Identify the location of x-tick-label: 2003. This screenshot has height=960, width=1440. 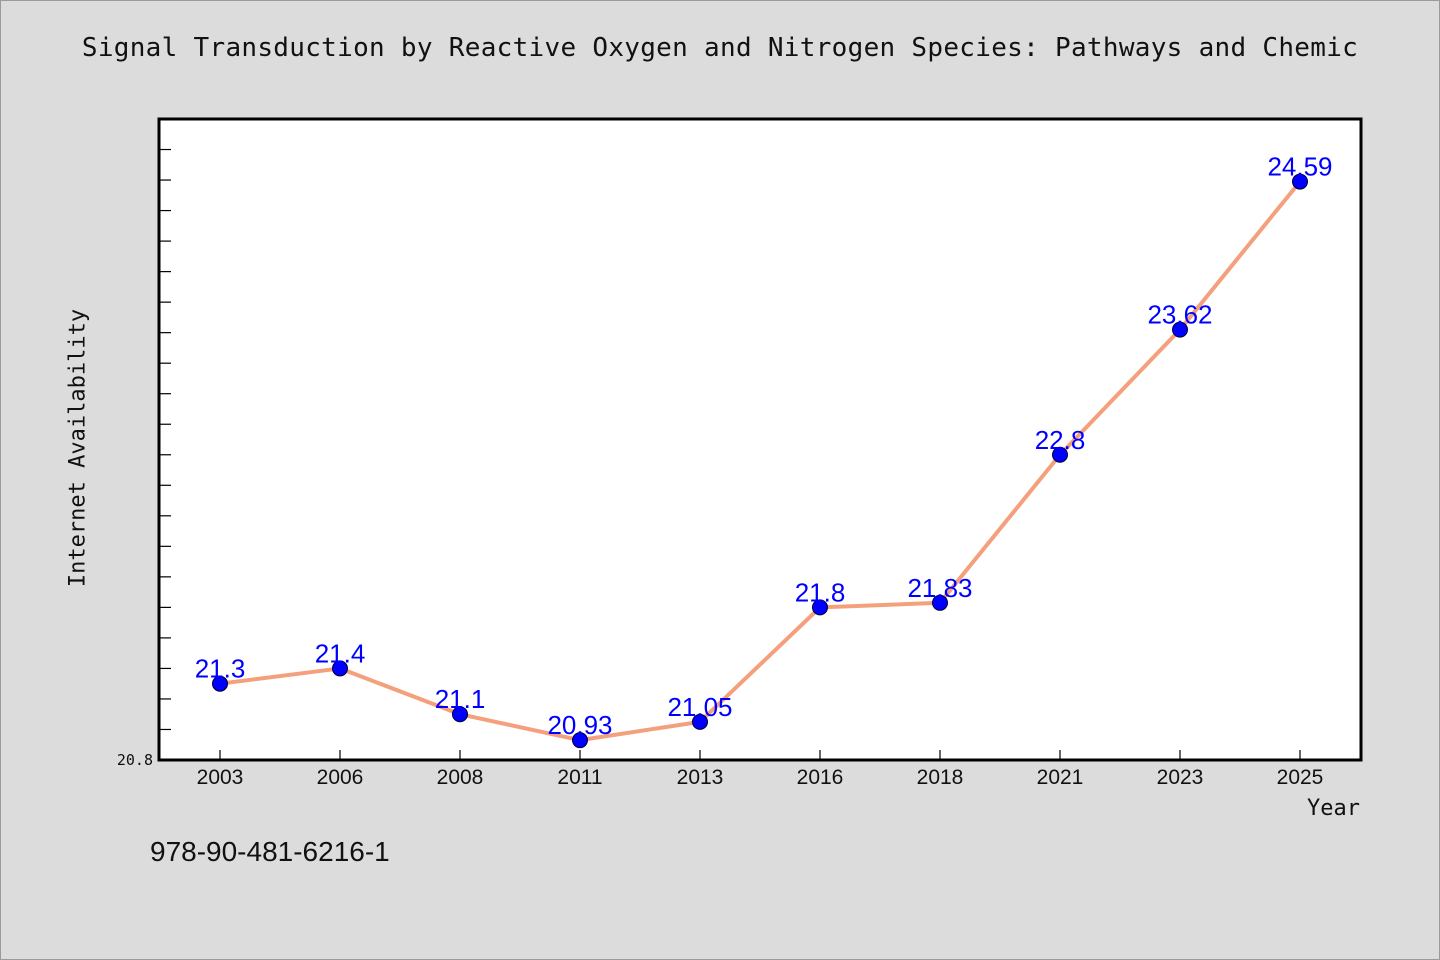
(220, 777).